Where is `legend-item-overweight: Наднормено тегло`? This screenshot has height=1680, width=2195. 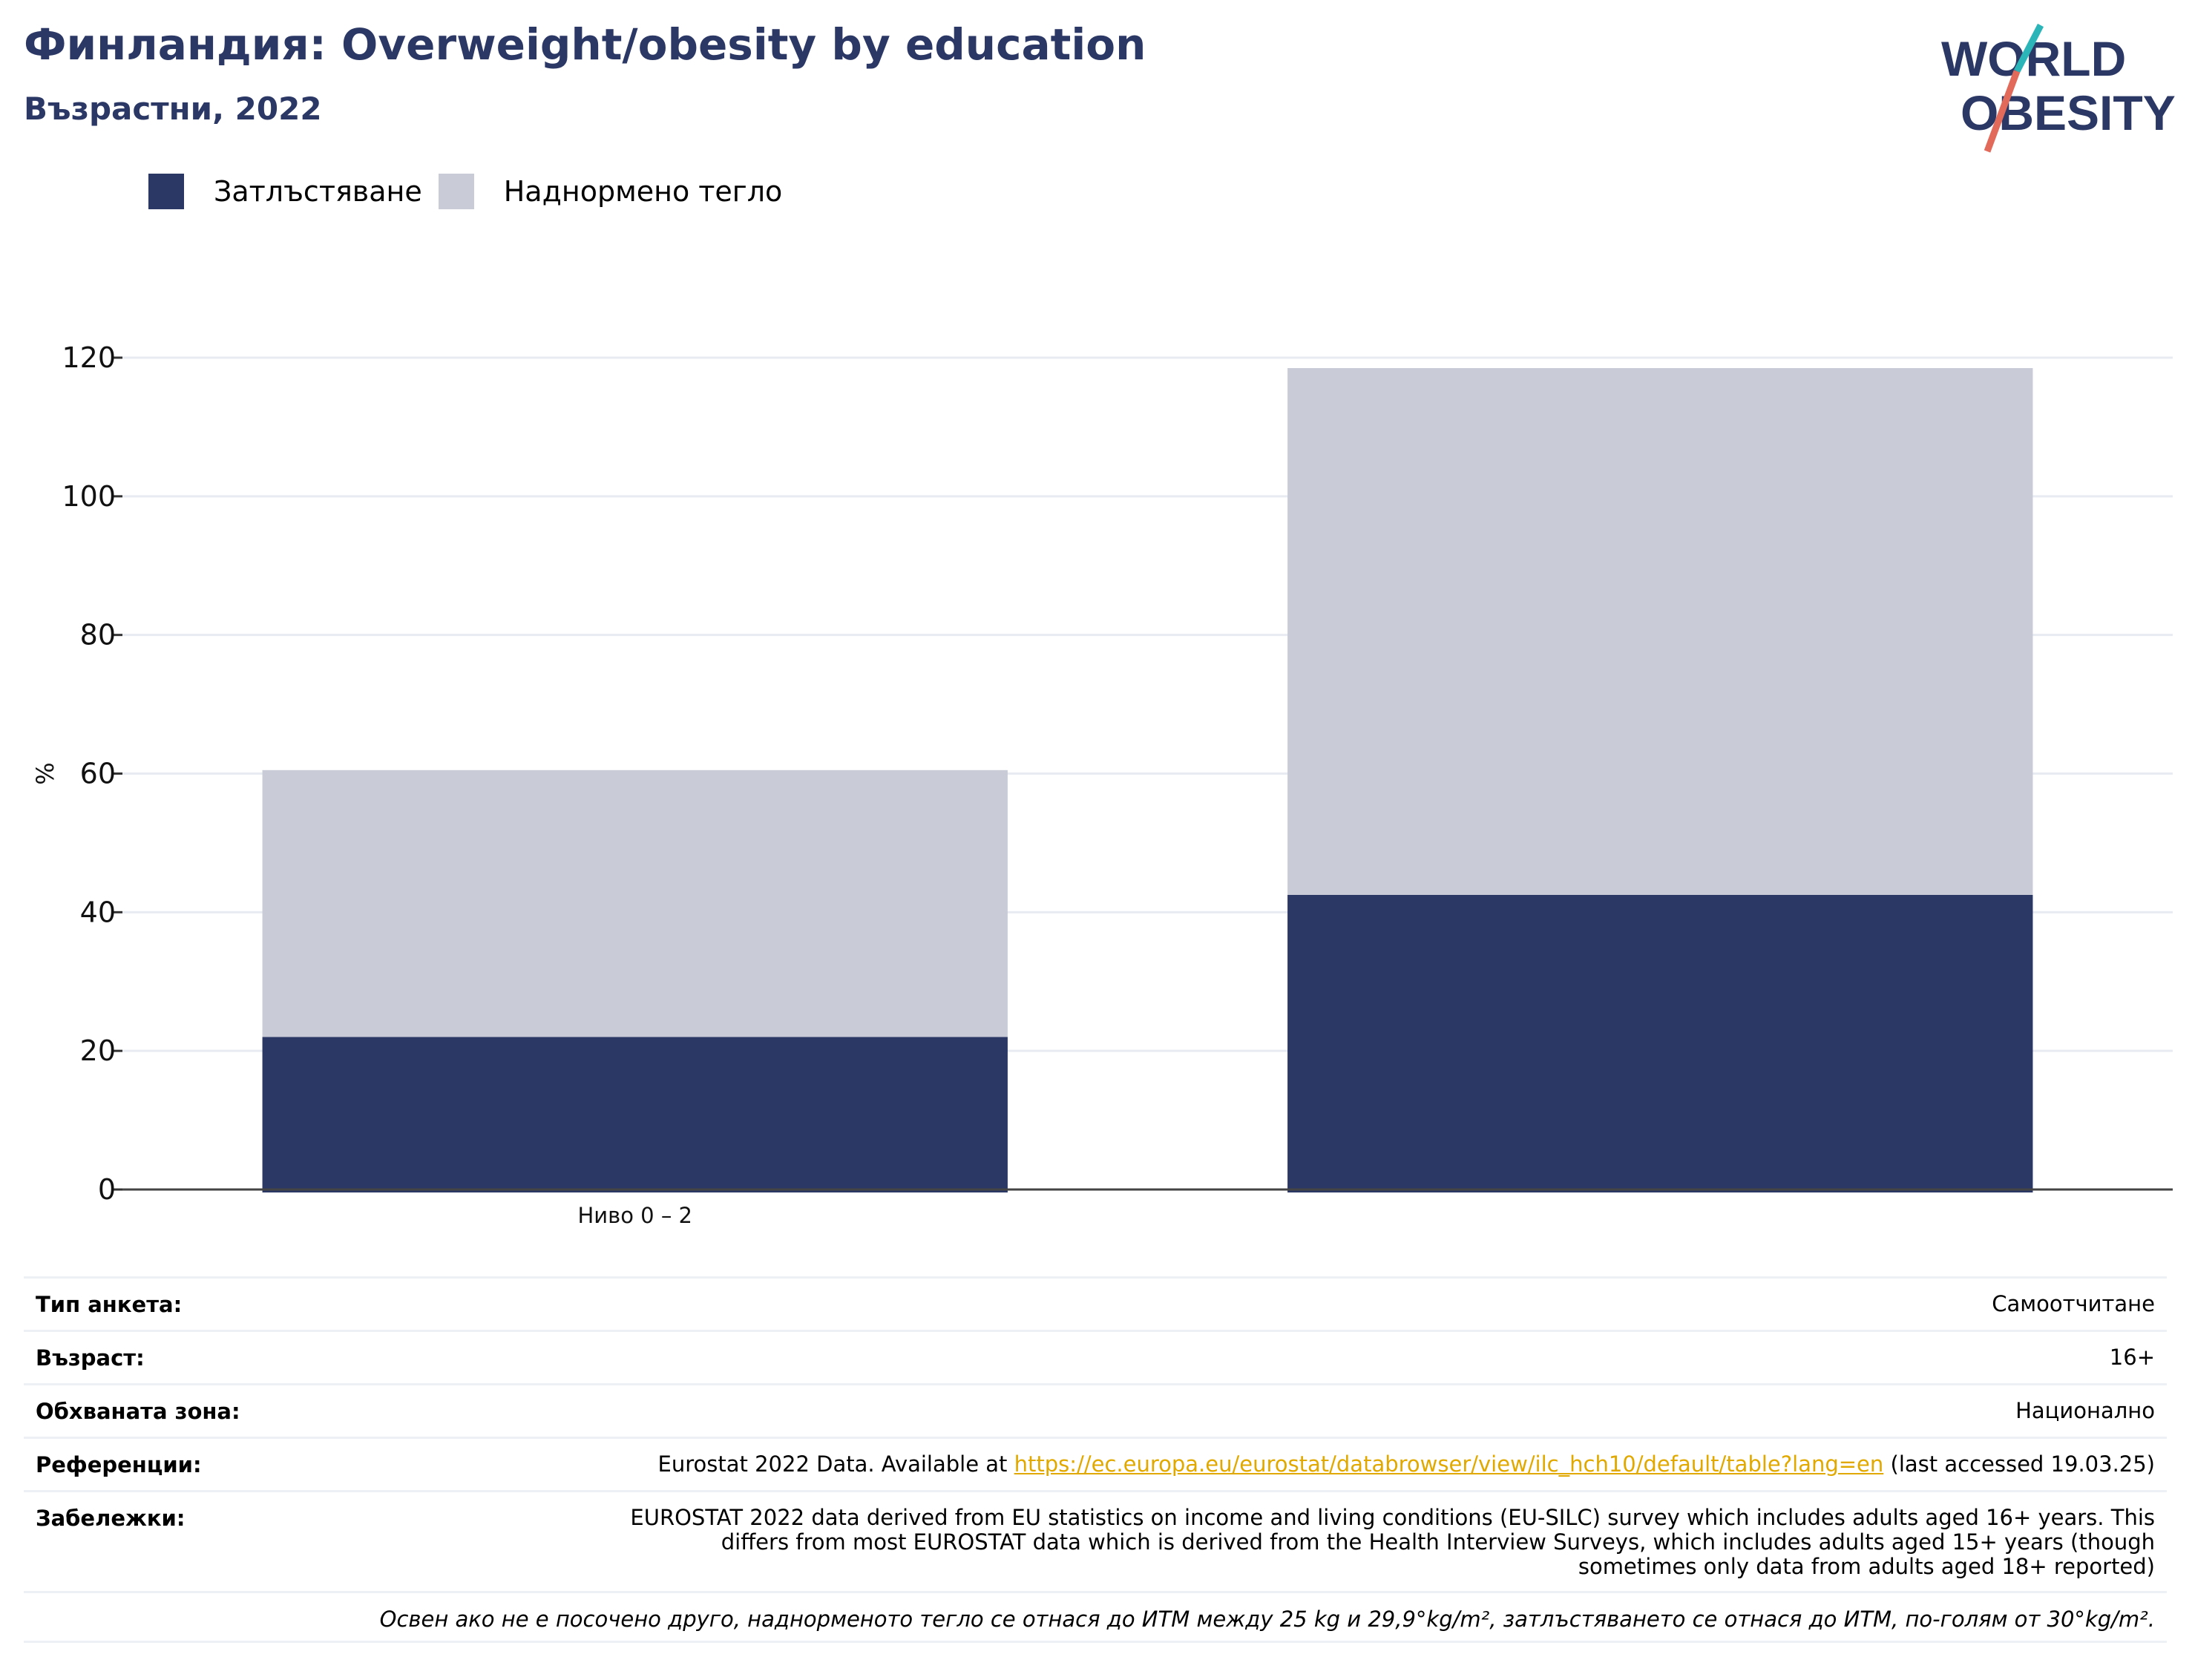 legend-item-overweight: Наднормено тегло is located at coordinates (610, 192).